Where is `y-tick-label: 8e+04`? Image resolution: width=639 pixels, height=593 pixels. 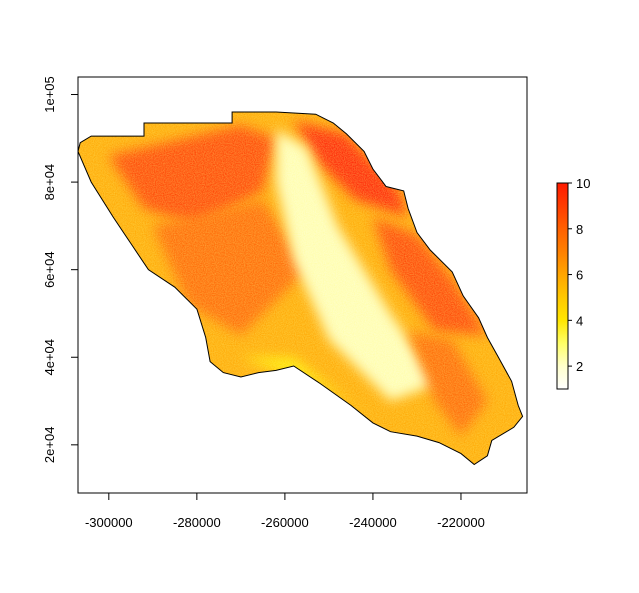 y-tick-label: 8e+04 is located at coordinates (49, 182).